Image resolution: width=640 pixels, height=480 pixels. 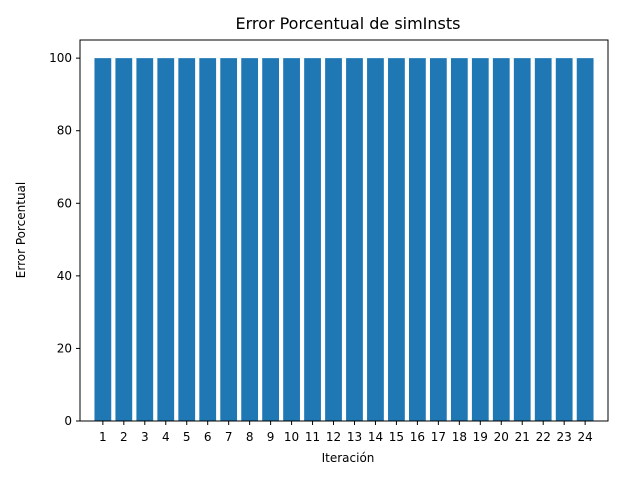 What do you see at coordinates (417, 437) in the screenshot?
I see `x-tick-label-16: 16` at bounding box center [417, 437].